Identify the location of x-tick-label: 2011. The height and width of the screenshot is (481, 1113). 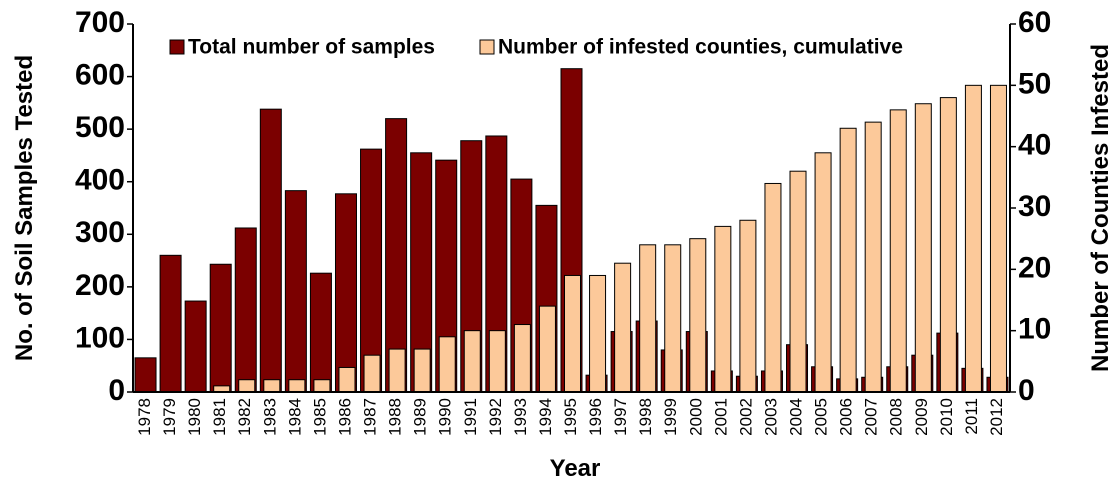
(971, 416).